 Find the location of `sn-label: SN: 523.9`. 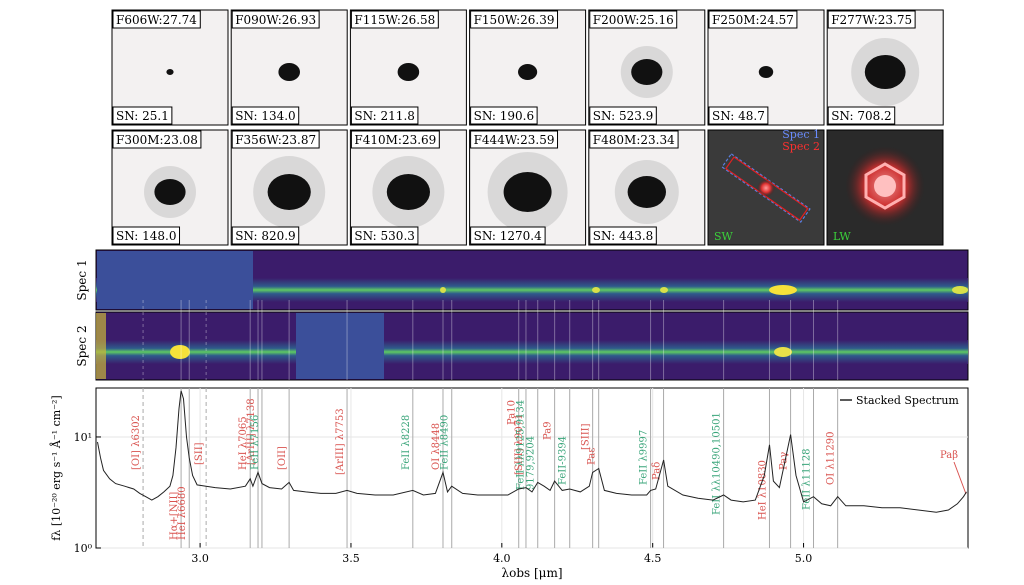

sn-label: SN: 523.9 is located at coordinates (623, 116).